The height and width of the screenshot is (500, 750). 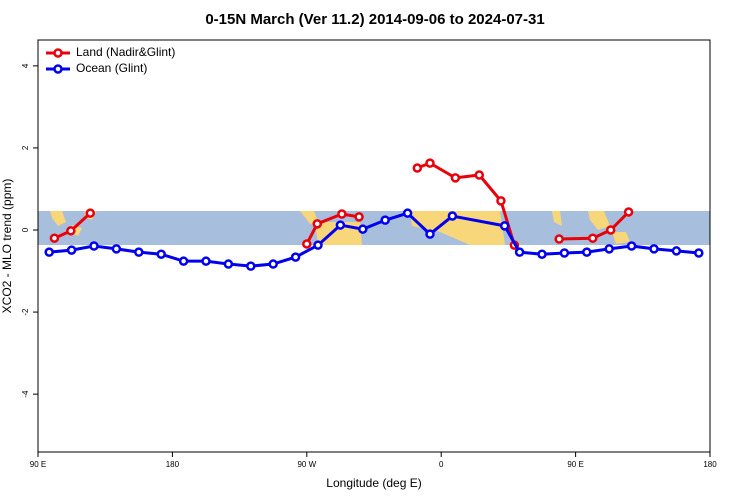 What do you see at coordinates (374, 228) in the screenshot?
I see `map-strip` at bounding box center [374, 228].